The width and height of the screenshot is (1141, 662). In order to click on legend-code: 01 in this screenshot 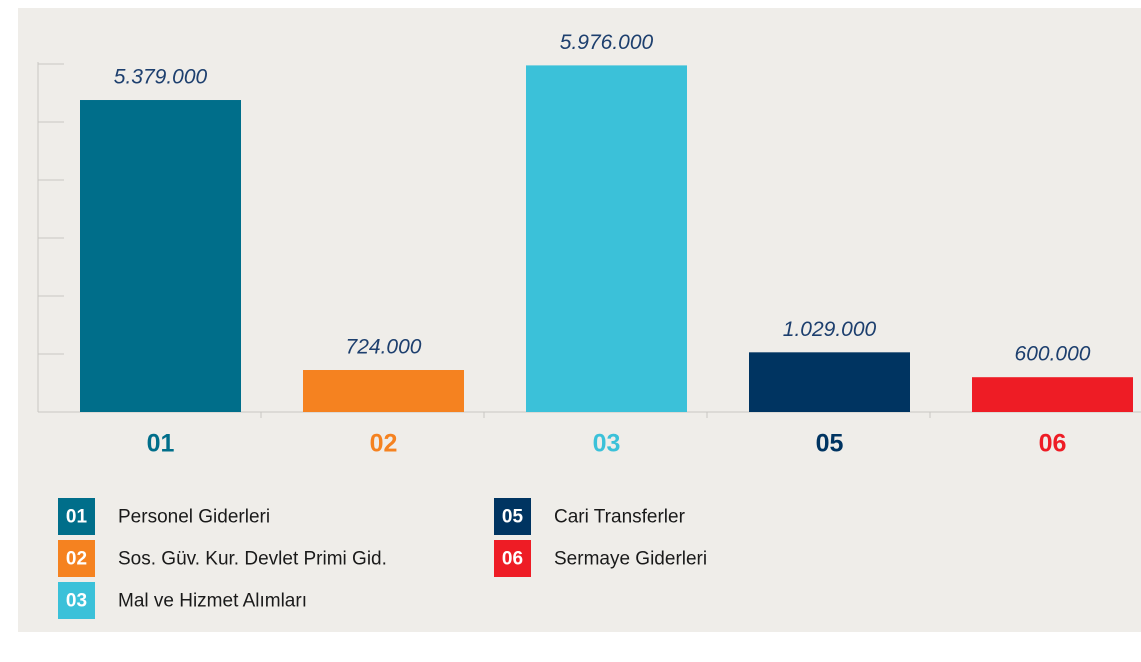, I will do `click(77, 517)`.